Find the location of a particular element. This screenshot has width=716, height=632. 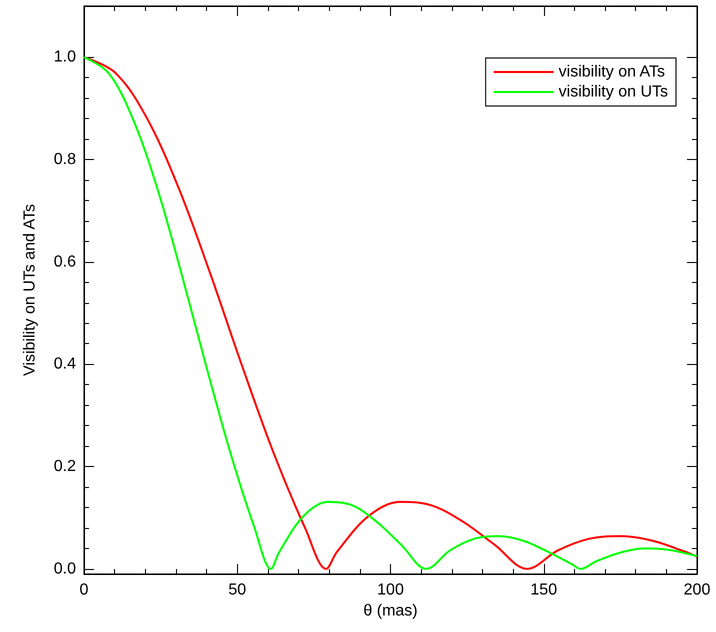

y-tick-label: 1.0 is located at coordinates (65, 57).